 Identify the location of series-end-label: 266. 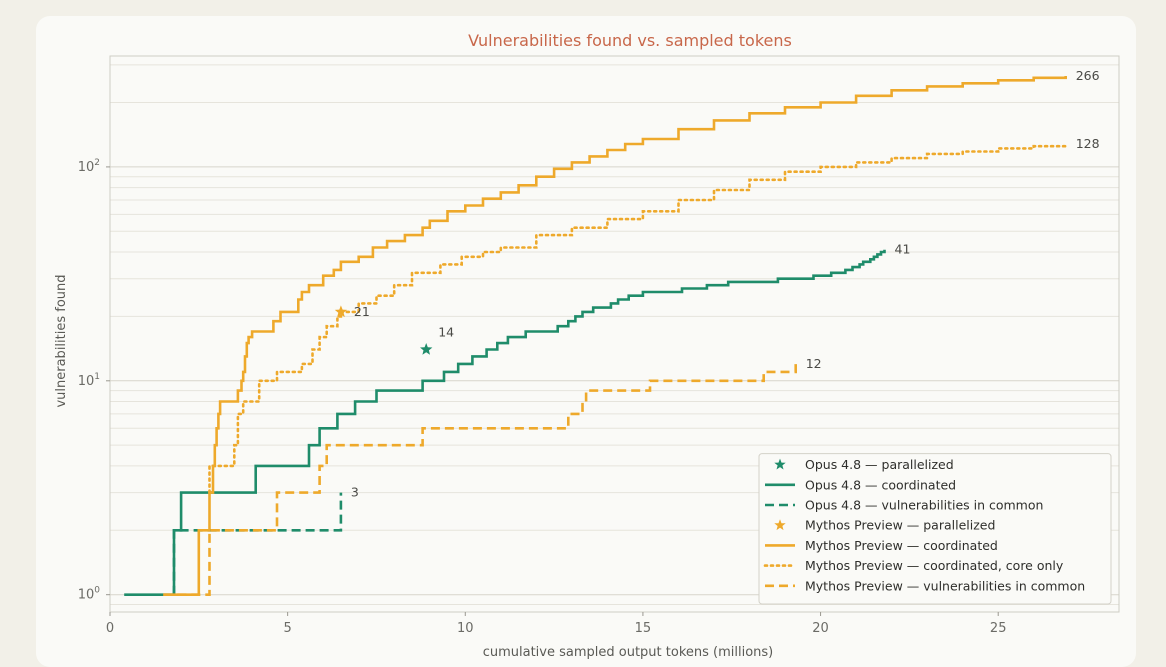
(1088, 75).